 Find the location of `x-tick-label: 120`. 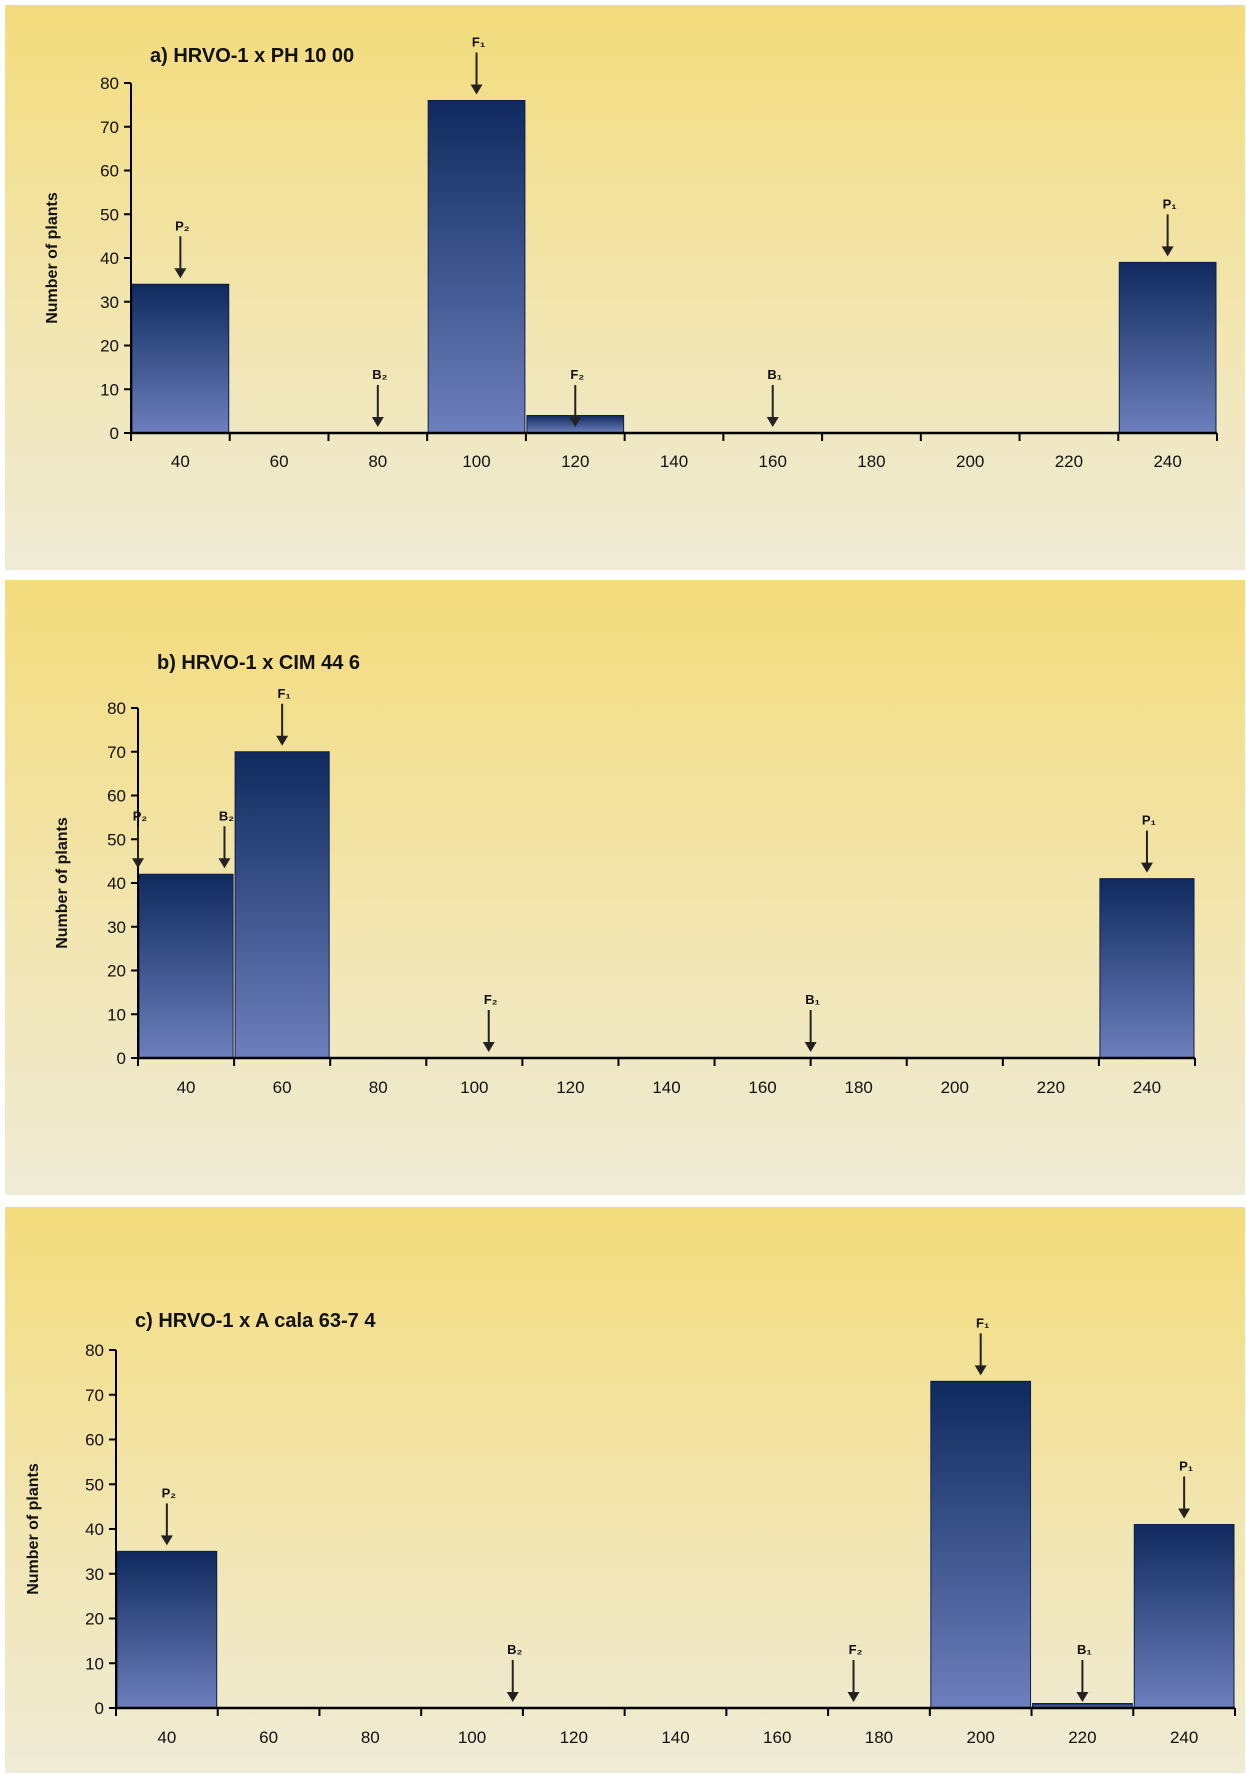

x-tick-label: 120 is located at coordinates (570, 1087).